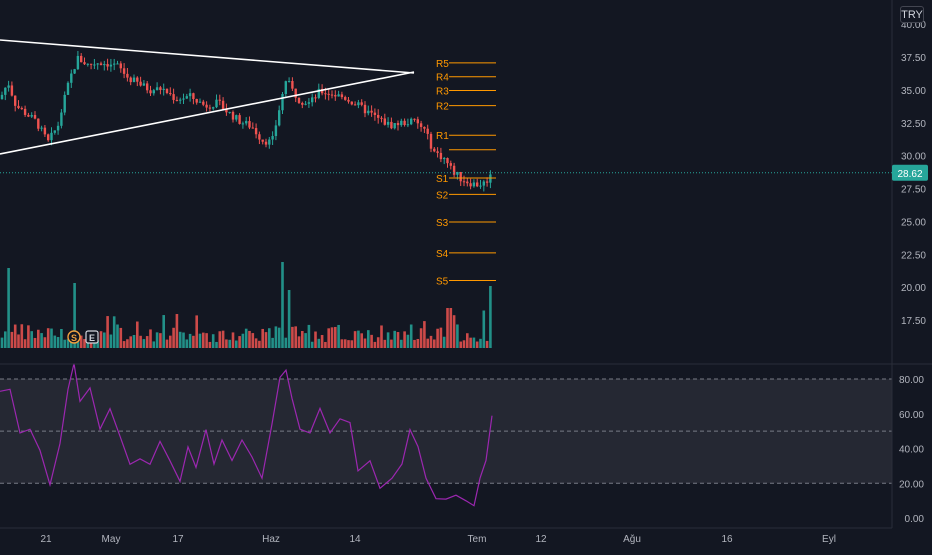 The height and width of the screenshot is (555, 932). Describe the element at coordinates (207, 97) in the screenshot. I see `trendlines` at that location.